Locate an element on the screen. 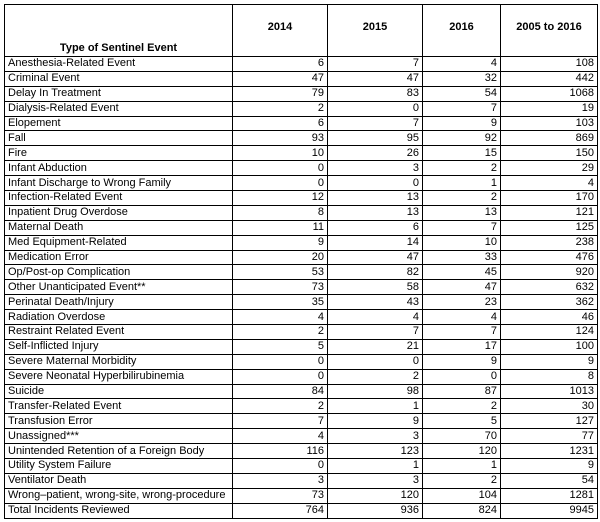 This screenshot has height=522, width=600. event-count: 20 is located at coordinates (280, 257).